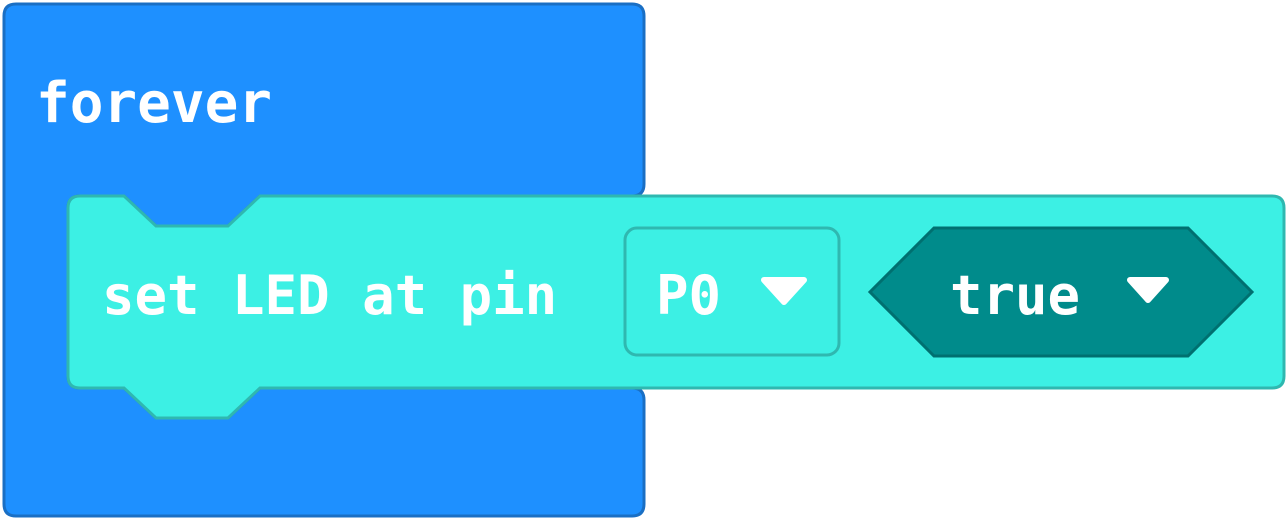  I want to click on pin-dropdown-field, so click(732, 291).